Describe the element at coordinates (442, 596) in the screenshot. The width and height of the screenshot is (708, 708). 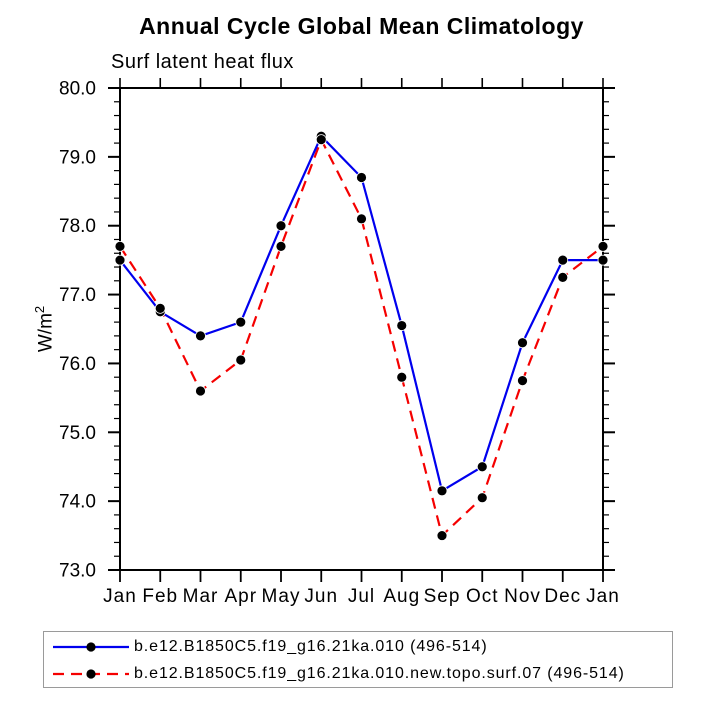
I see `x-tick-label: Sep` at that location.